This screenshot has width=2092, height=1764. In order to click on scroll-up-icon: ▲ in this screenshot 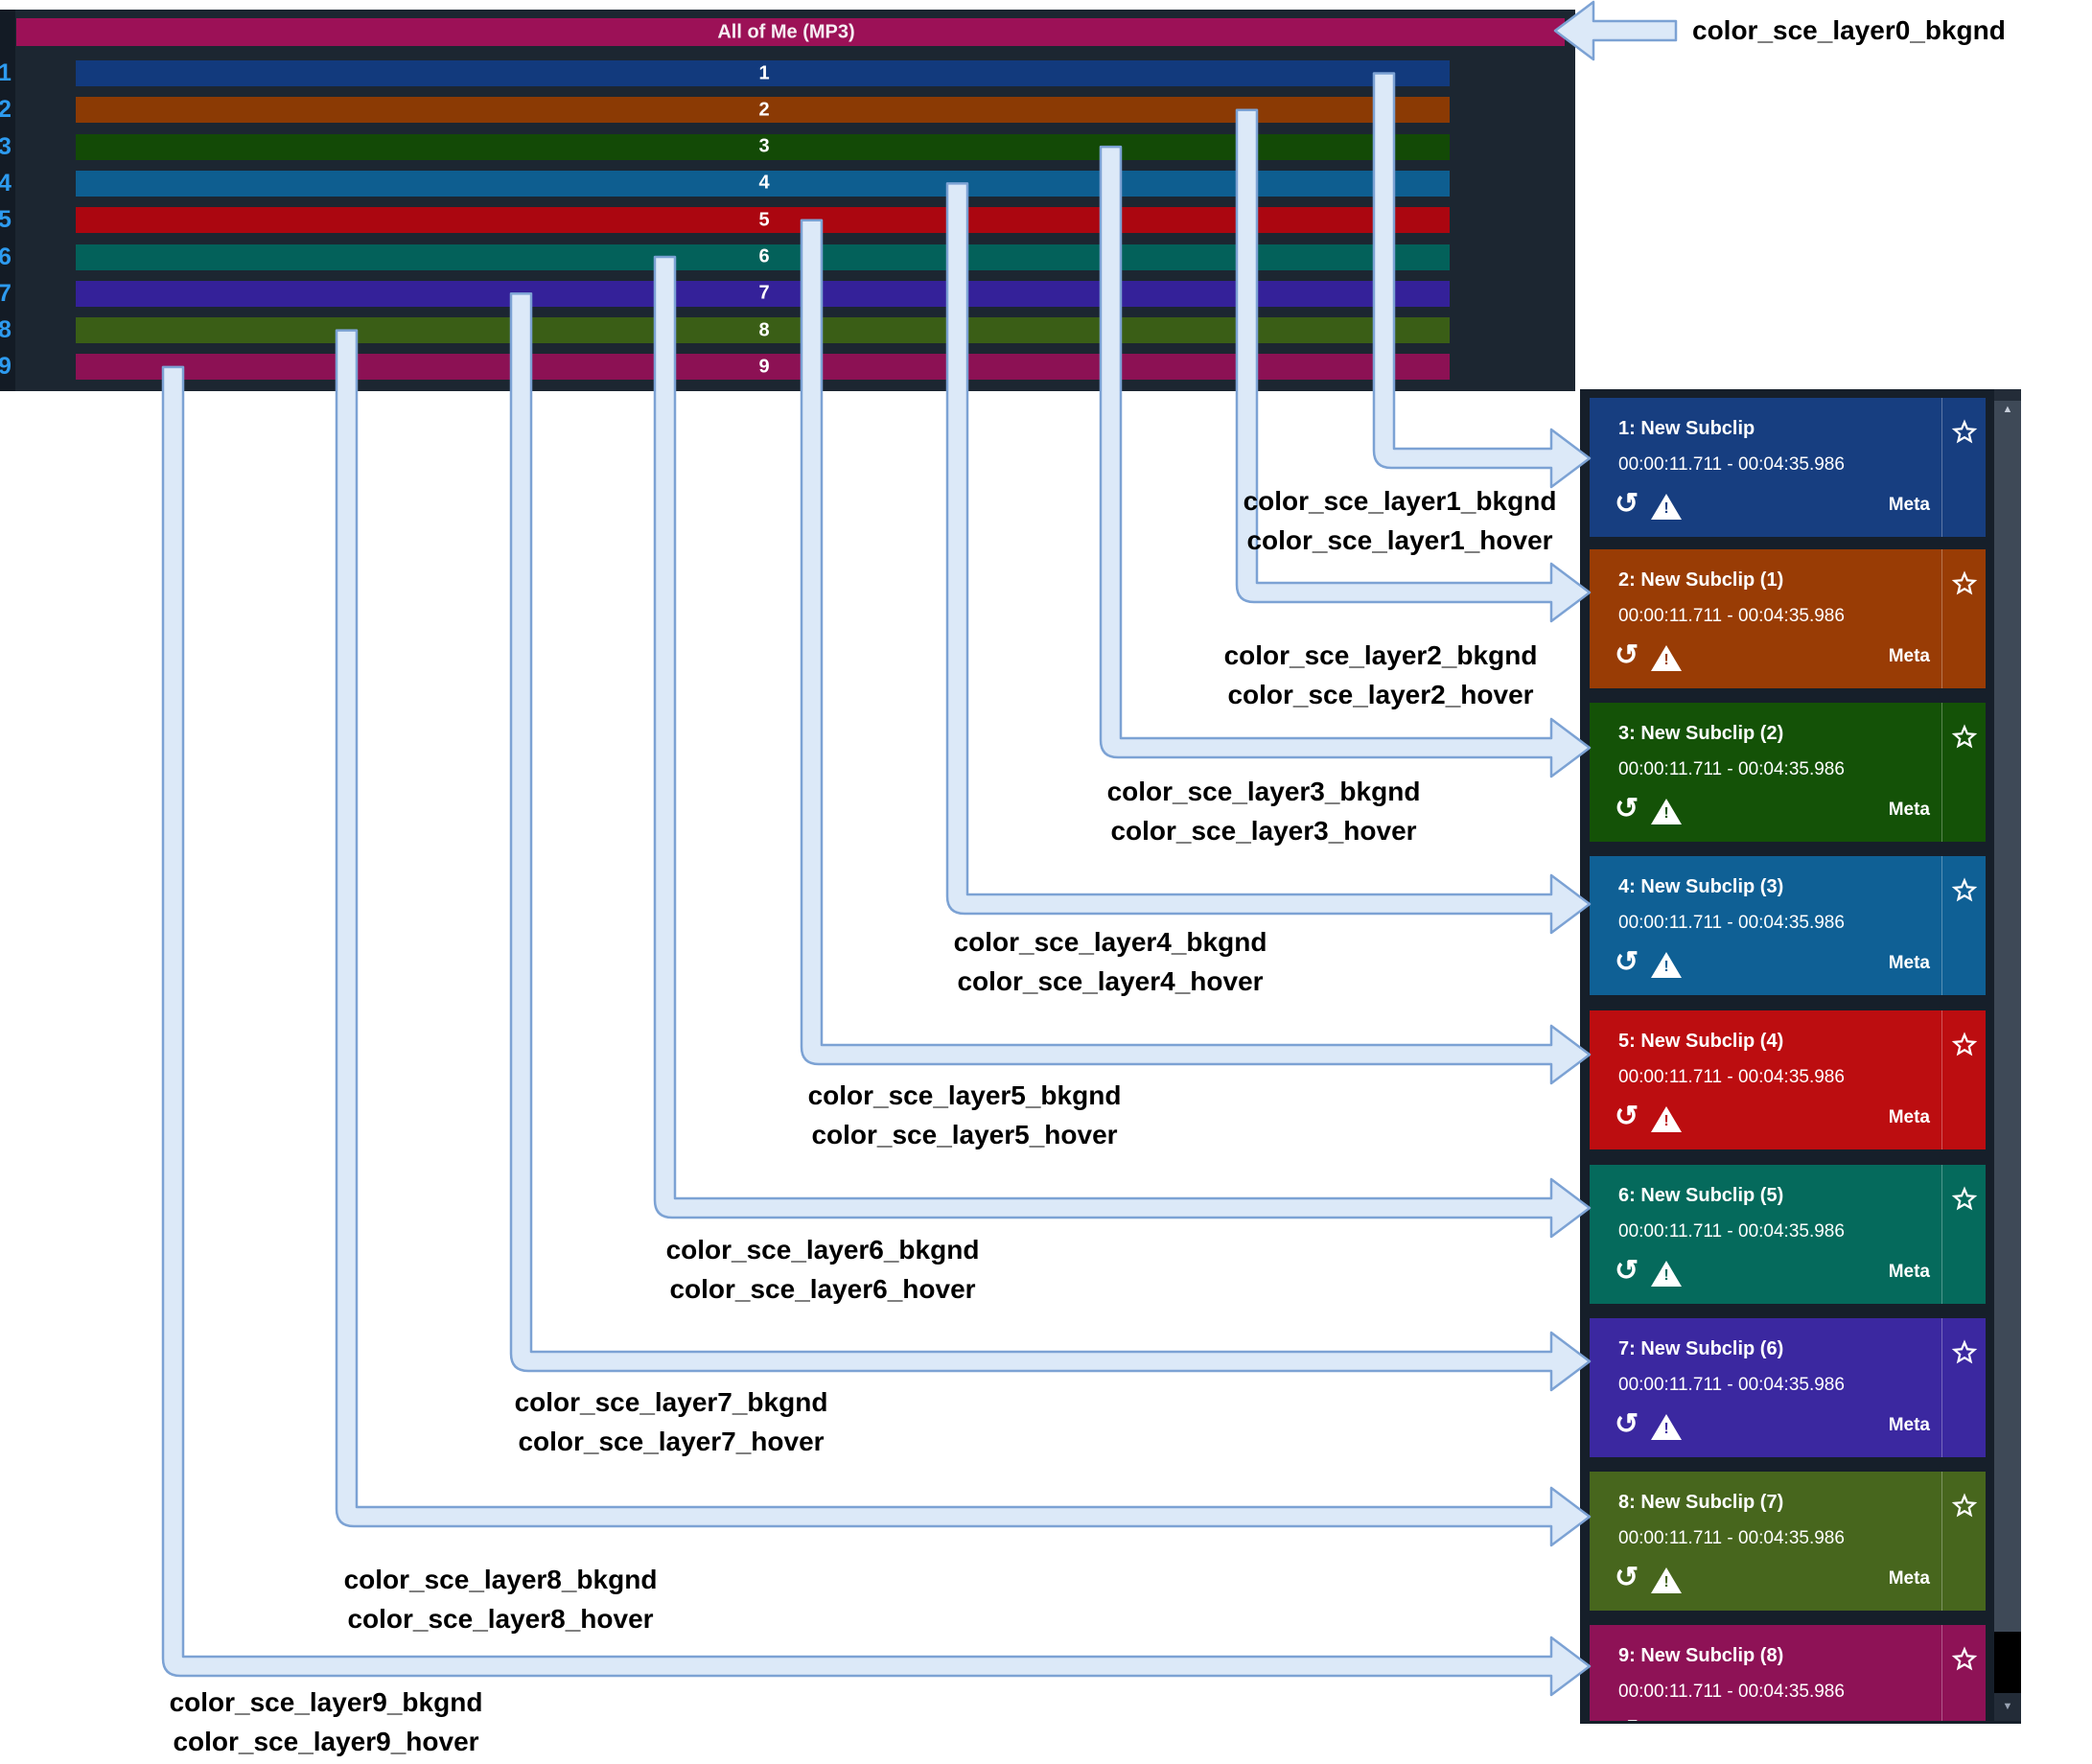, I will do `click(2007, 409)`.